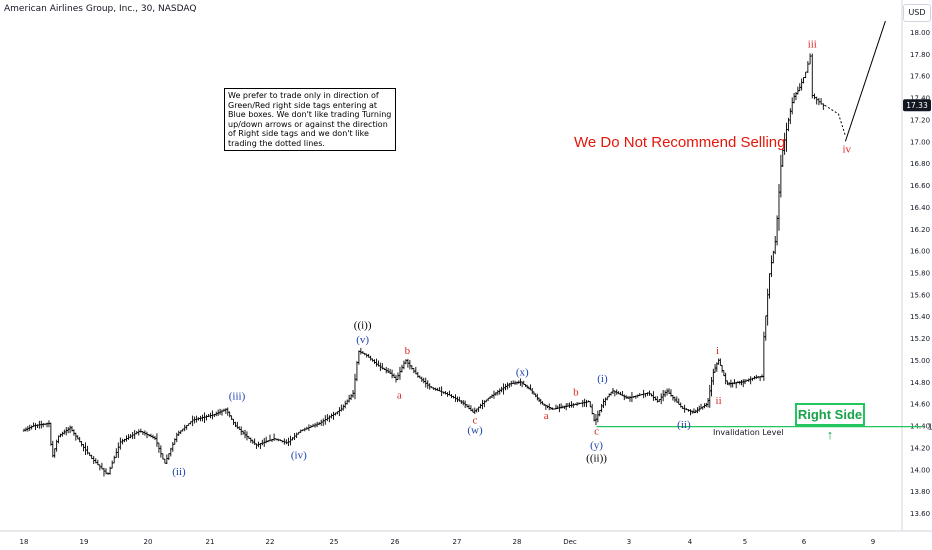 The height and width of the screenshot is (550, 932). Describe the element at coordinates (920, 55) in the screenshot. I see `price-tick-label: 17.80` at that location.